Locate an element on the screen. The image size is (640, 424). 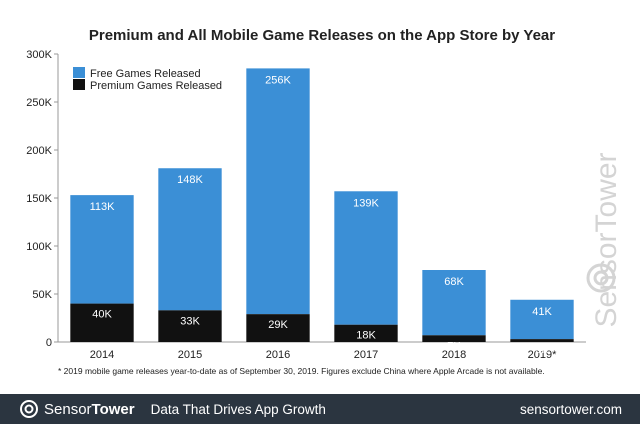
data-label-premium: 7K is located at coordinates (454, 346).